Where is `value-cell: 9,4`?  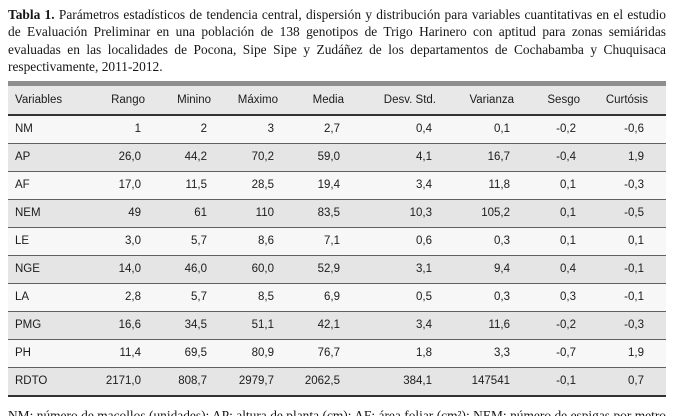 value-cell: 9,4 is located at coordinates (493, 269).